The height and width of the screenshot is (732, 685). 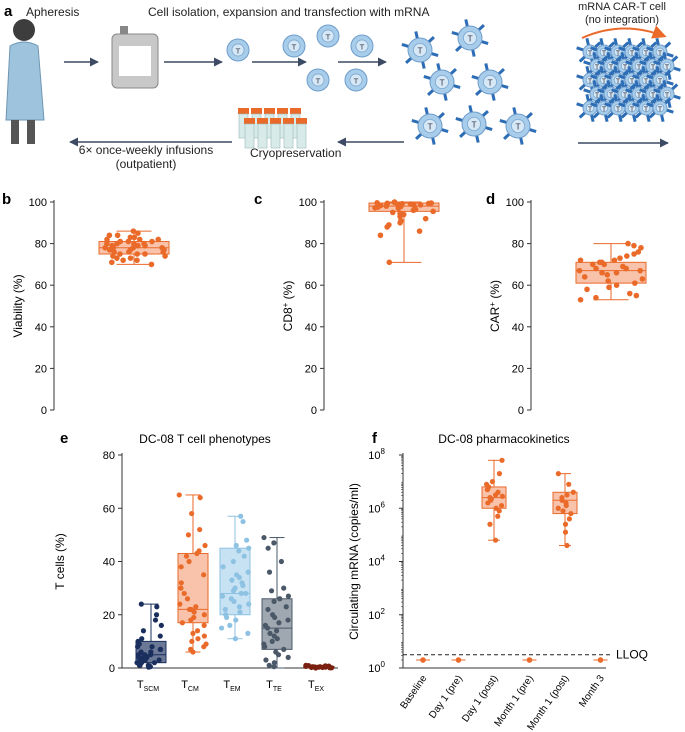 I want to click on car-t-cell: T, so click(x=430, y=126).